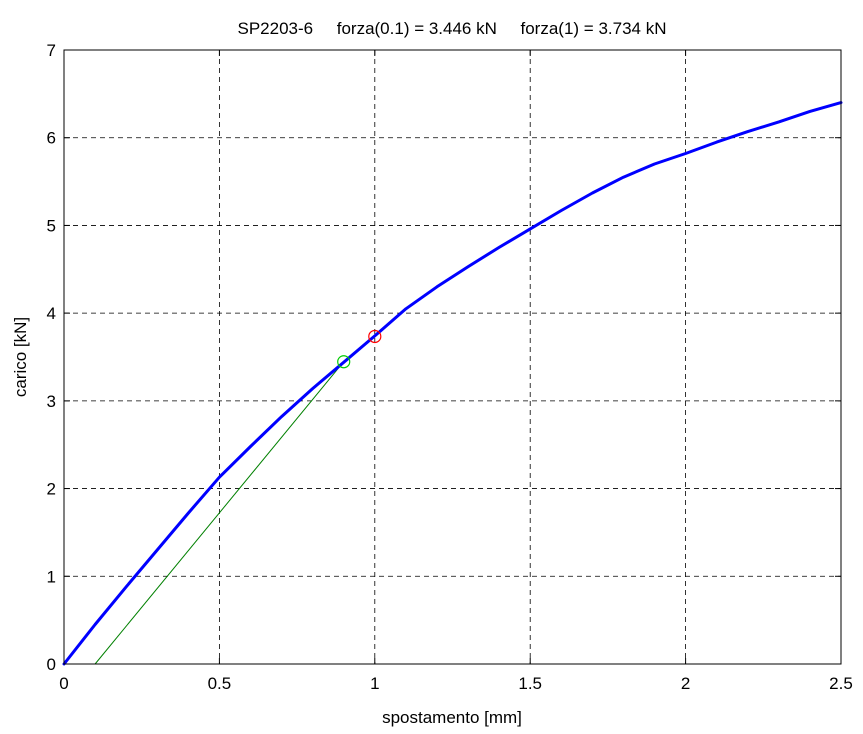 The width and height of the screenshot is (863, 734). Describe the element at coordinates (530, 683) in the screenshot. I see `x-tick-label: 1.5` at that location.